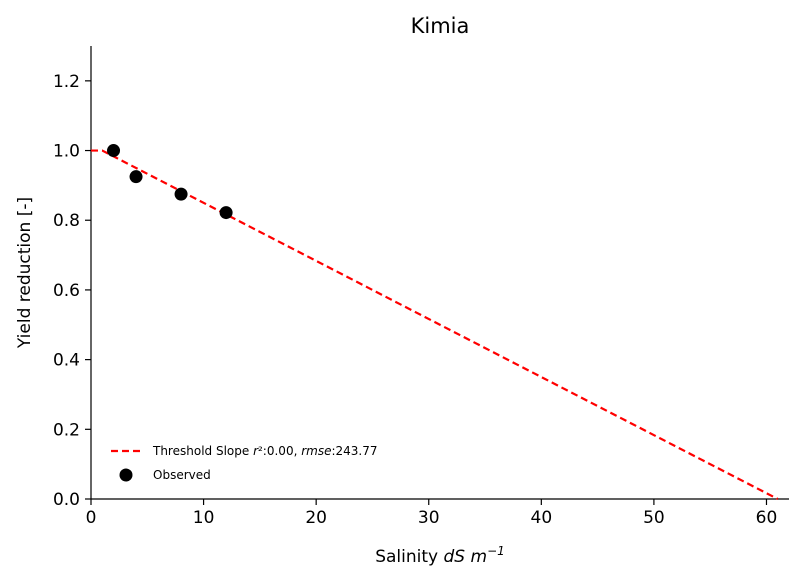 This screenshot has width=803, height=585. What do you see at coordinates (66, 500) in the screenshot?
I see `y-tick-label: 0.0` at bounding box center [66, 500].